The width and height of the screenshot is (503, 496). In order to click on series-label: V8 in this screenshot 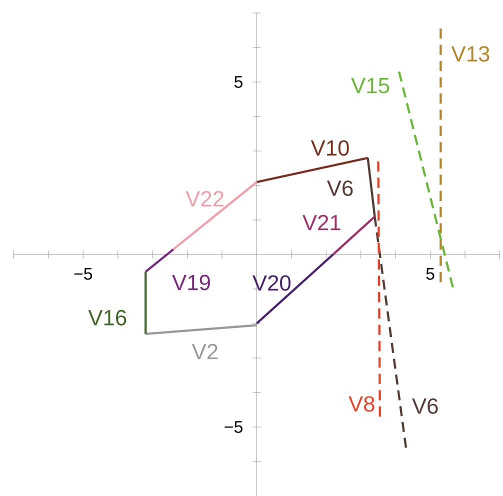, I will do `click(361, 404)`.